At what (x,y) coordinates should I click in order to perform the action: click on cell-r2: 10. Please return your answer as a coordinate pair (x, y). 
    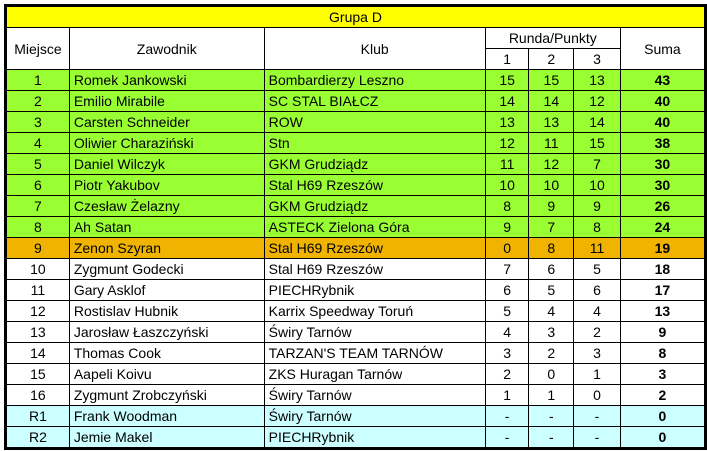
    Looking at the image, I should click on (551, 185).